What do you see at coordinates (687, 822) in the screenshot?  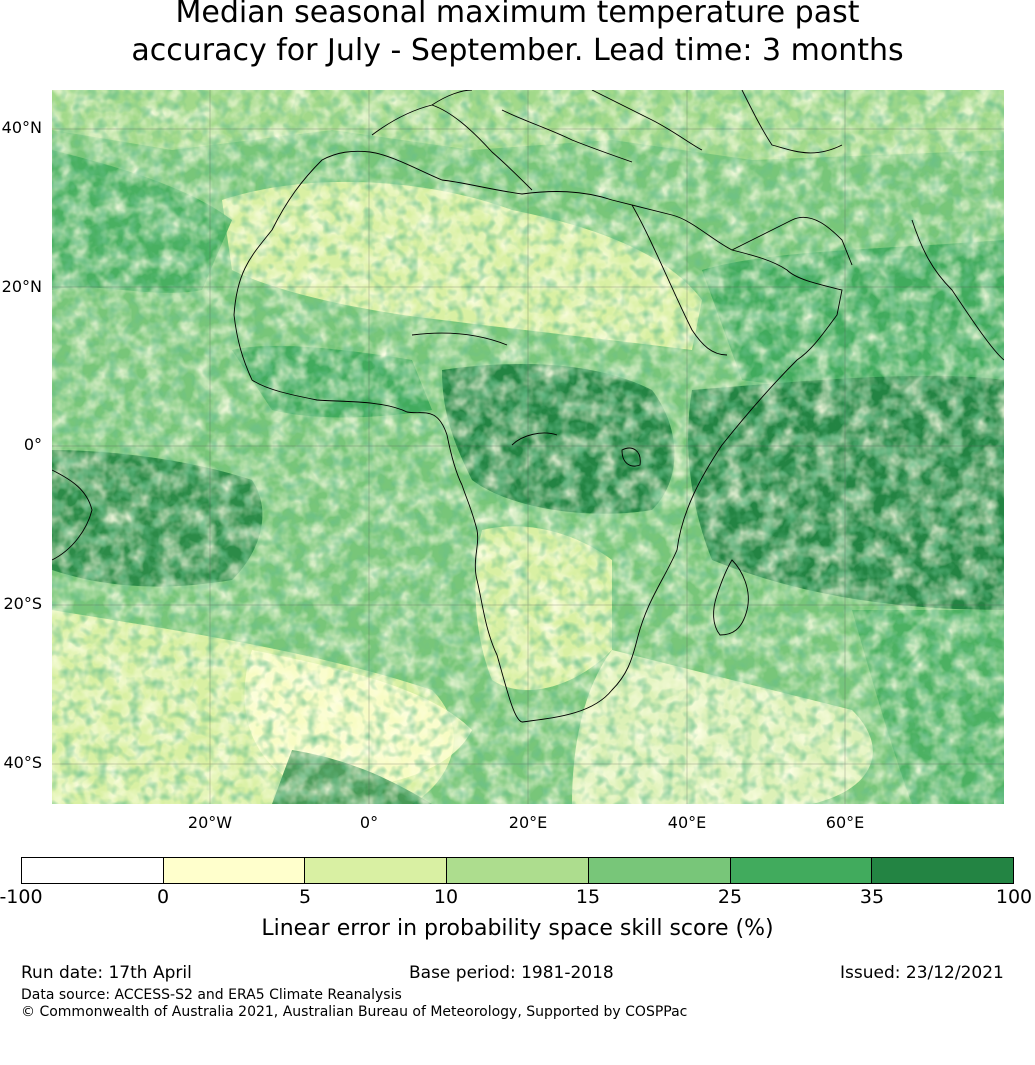 I see `lon-label-40e: 40°E` at bounding box center [687, 822].